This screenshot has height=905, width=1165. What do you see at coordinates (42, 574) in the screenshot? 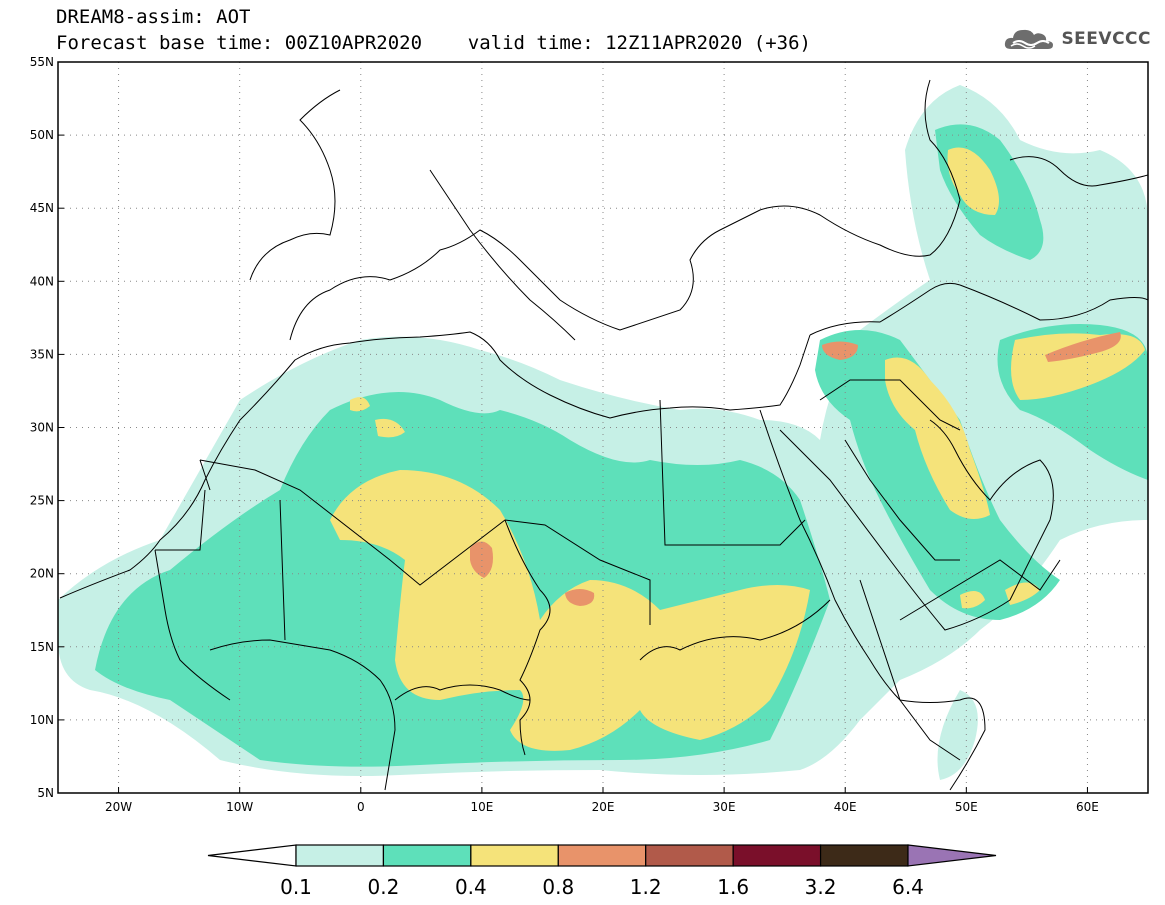
I see `lat-tick-label: 20N` at bounding box center [42, 574].